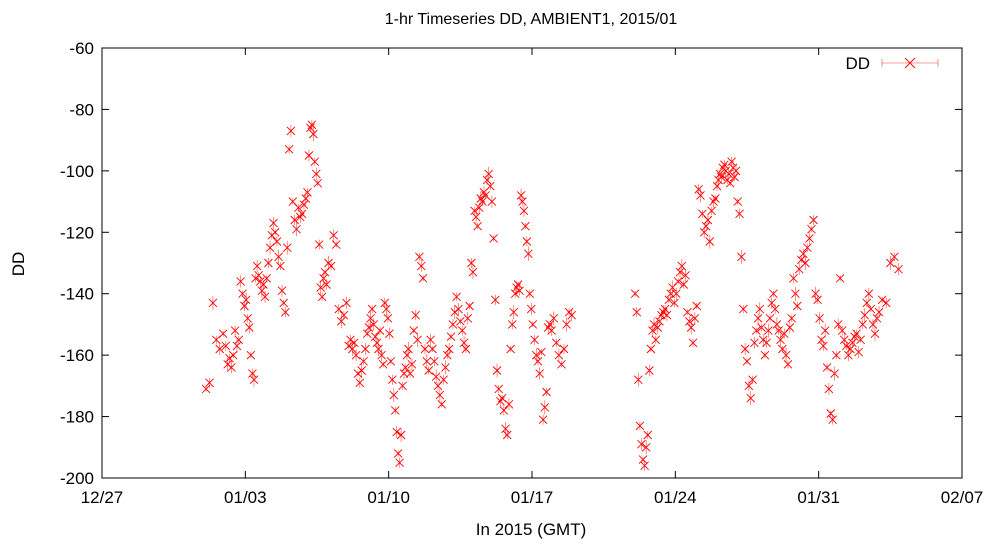  I want to click on x-tick-labels: 12/27 01/03 01/10 01/17 01/24 01/31 02/07, so click(532, 497).